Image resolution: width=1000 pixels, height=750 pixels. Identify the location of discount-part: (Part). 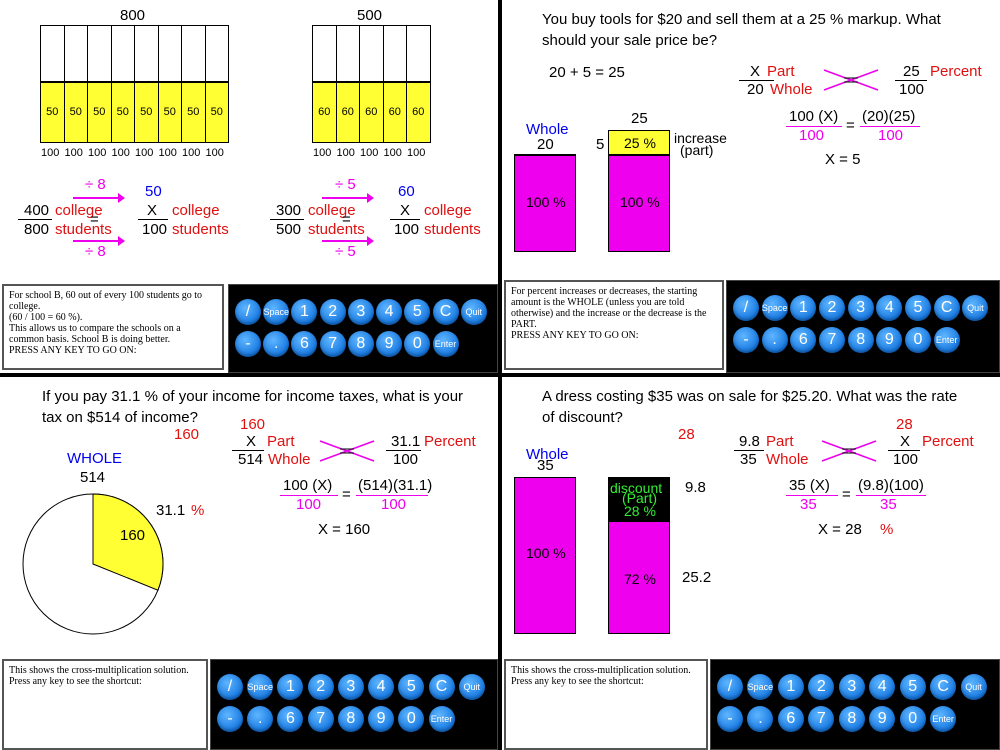
(639, 498).